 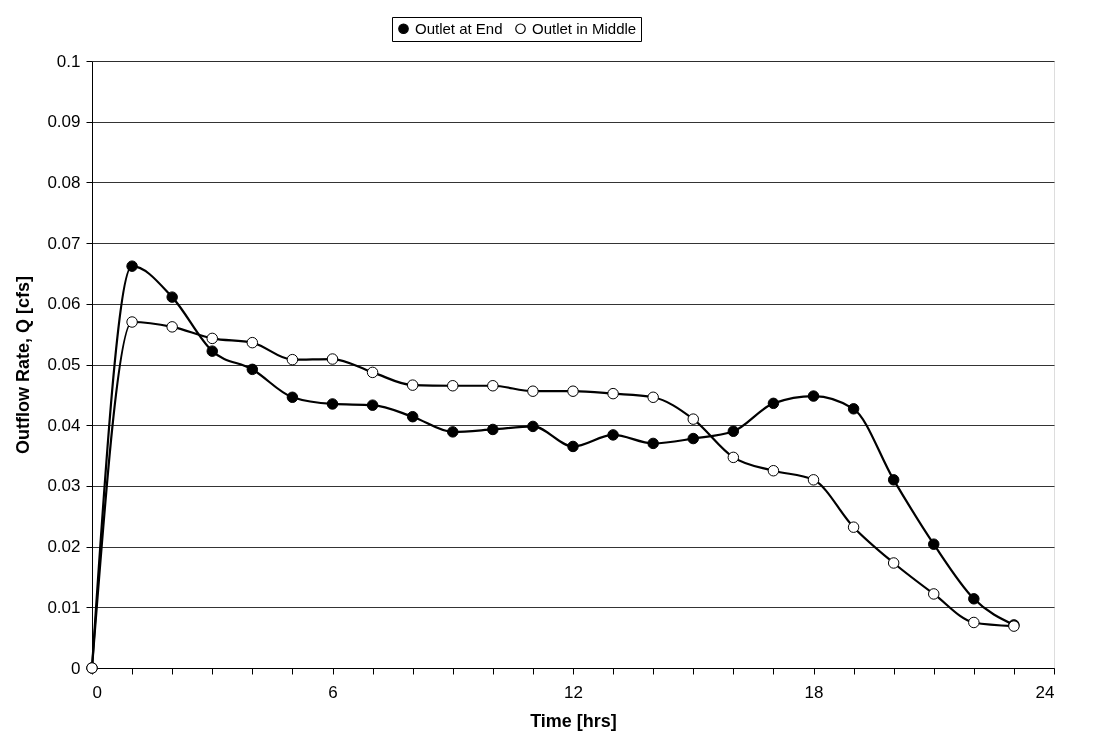 I want to click on y-tick-label: 0.1, so click(x=68, y=61).